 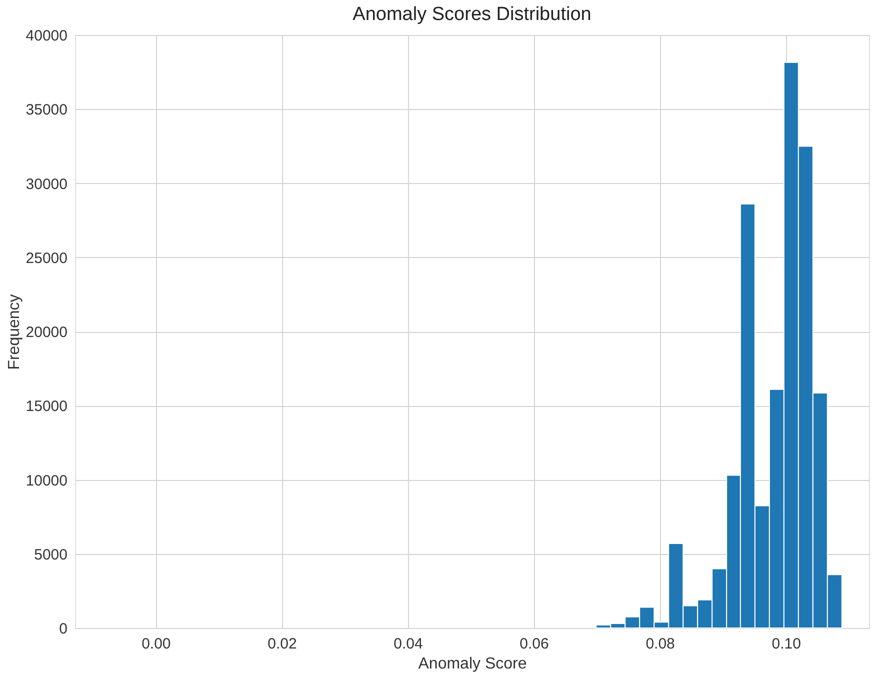 I want to click on y-tick-label: 0, so click(x=63, y=629).